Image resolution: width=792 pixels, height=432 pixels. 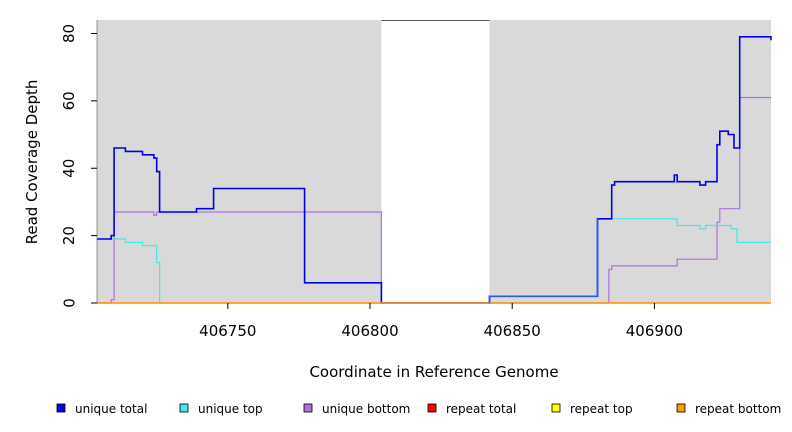 I want to click on legend-swatch-unique-total, so click(x=61, y=408).